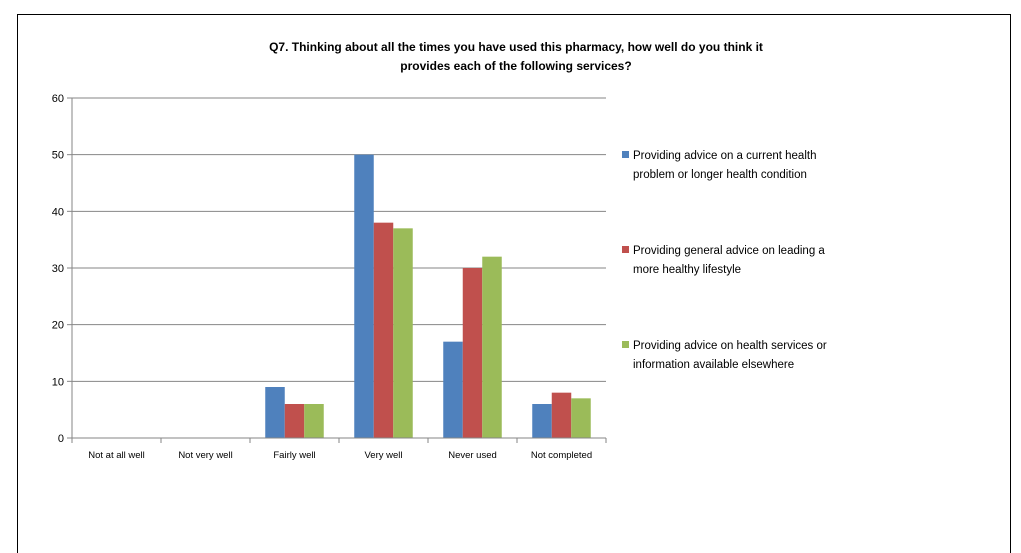 Image resolution: width=1021 pixels, height=553 pixels. I want to click on legend-label: more healthy lifestyle, so click(687, 270).